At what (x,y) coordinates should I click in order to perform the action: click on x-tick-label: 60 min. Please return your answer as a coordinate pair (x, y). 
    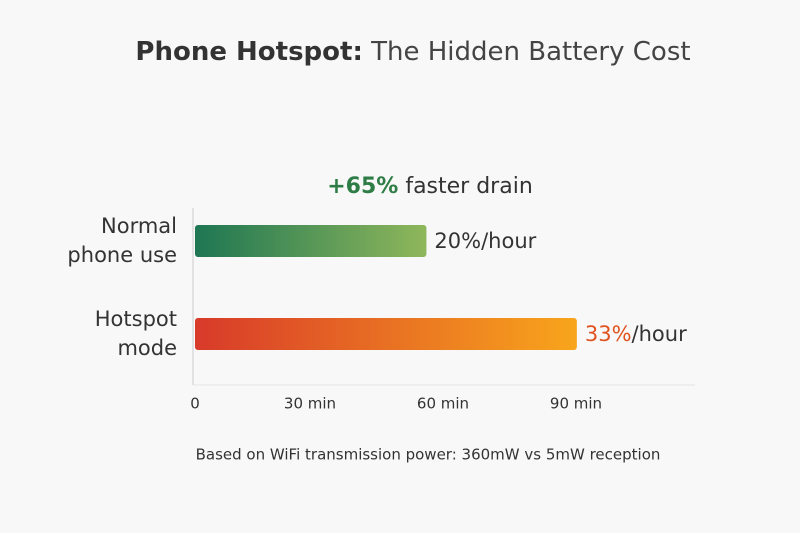
    Looking at the image, I should click on (443, 404).